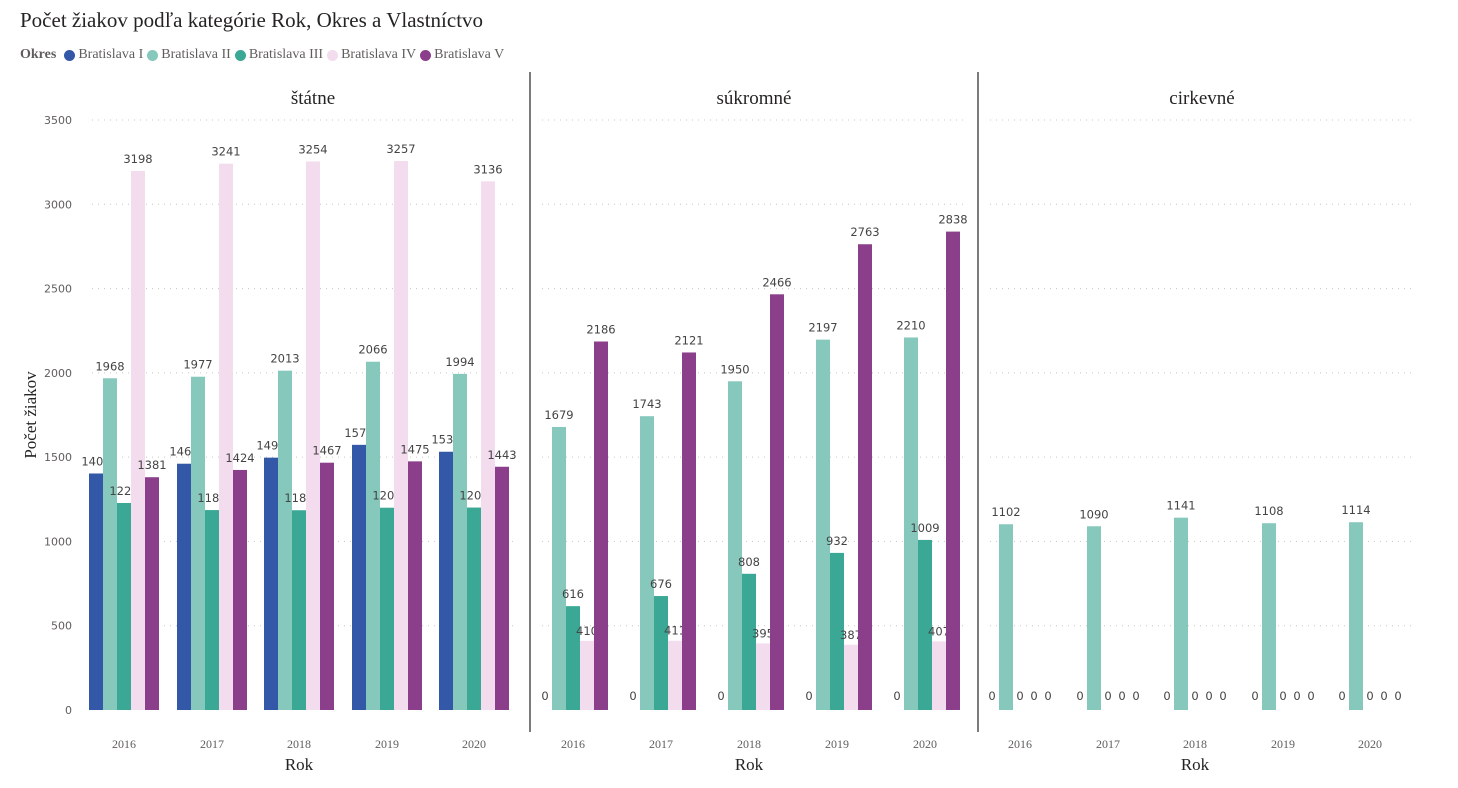  What do you see at coordinates (1355, 510) in the screenshot?
I see `data-label: 1114` at bounding box center [1355, 510].